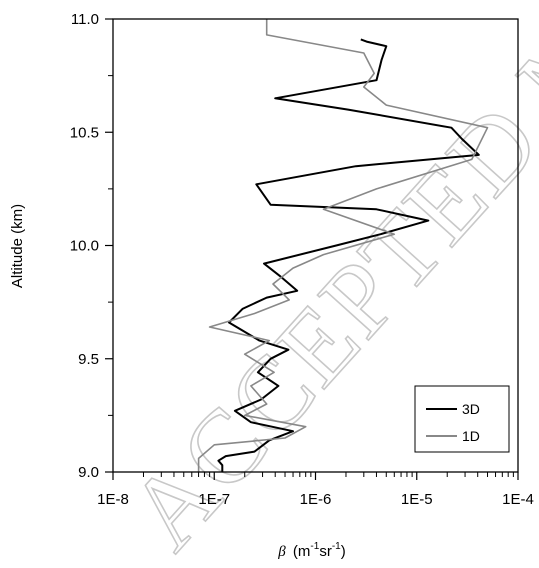 The height and width of the screenshot is (568, 539). Describe the element at coordinates (17, 246) in the screenshot. I see `y-axis-title: Altitude (km)` at that location.